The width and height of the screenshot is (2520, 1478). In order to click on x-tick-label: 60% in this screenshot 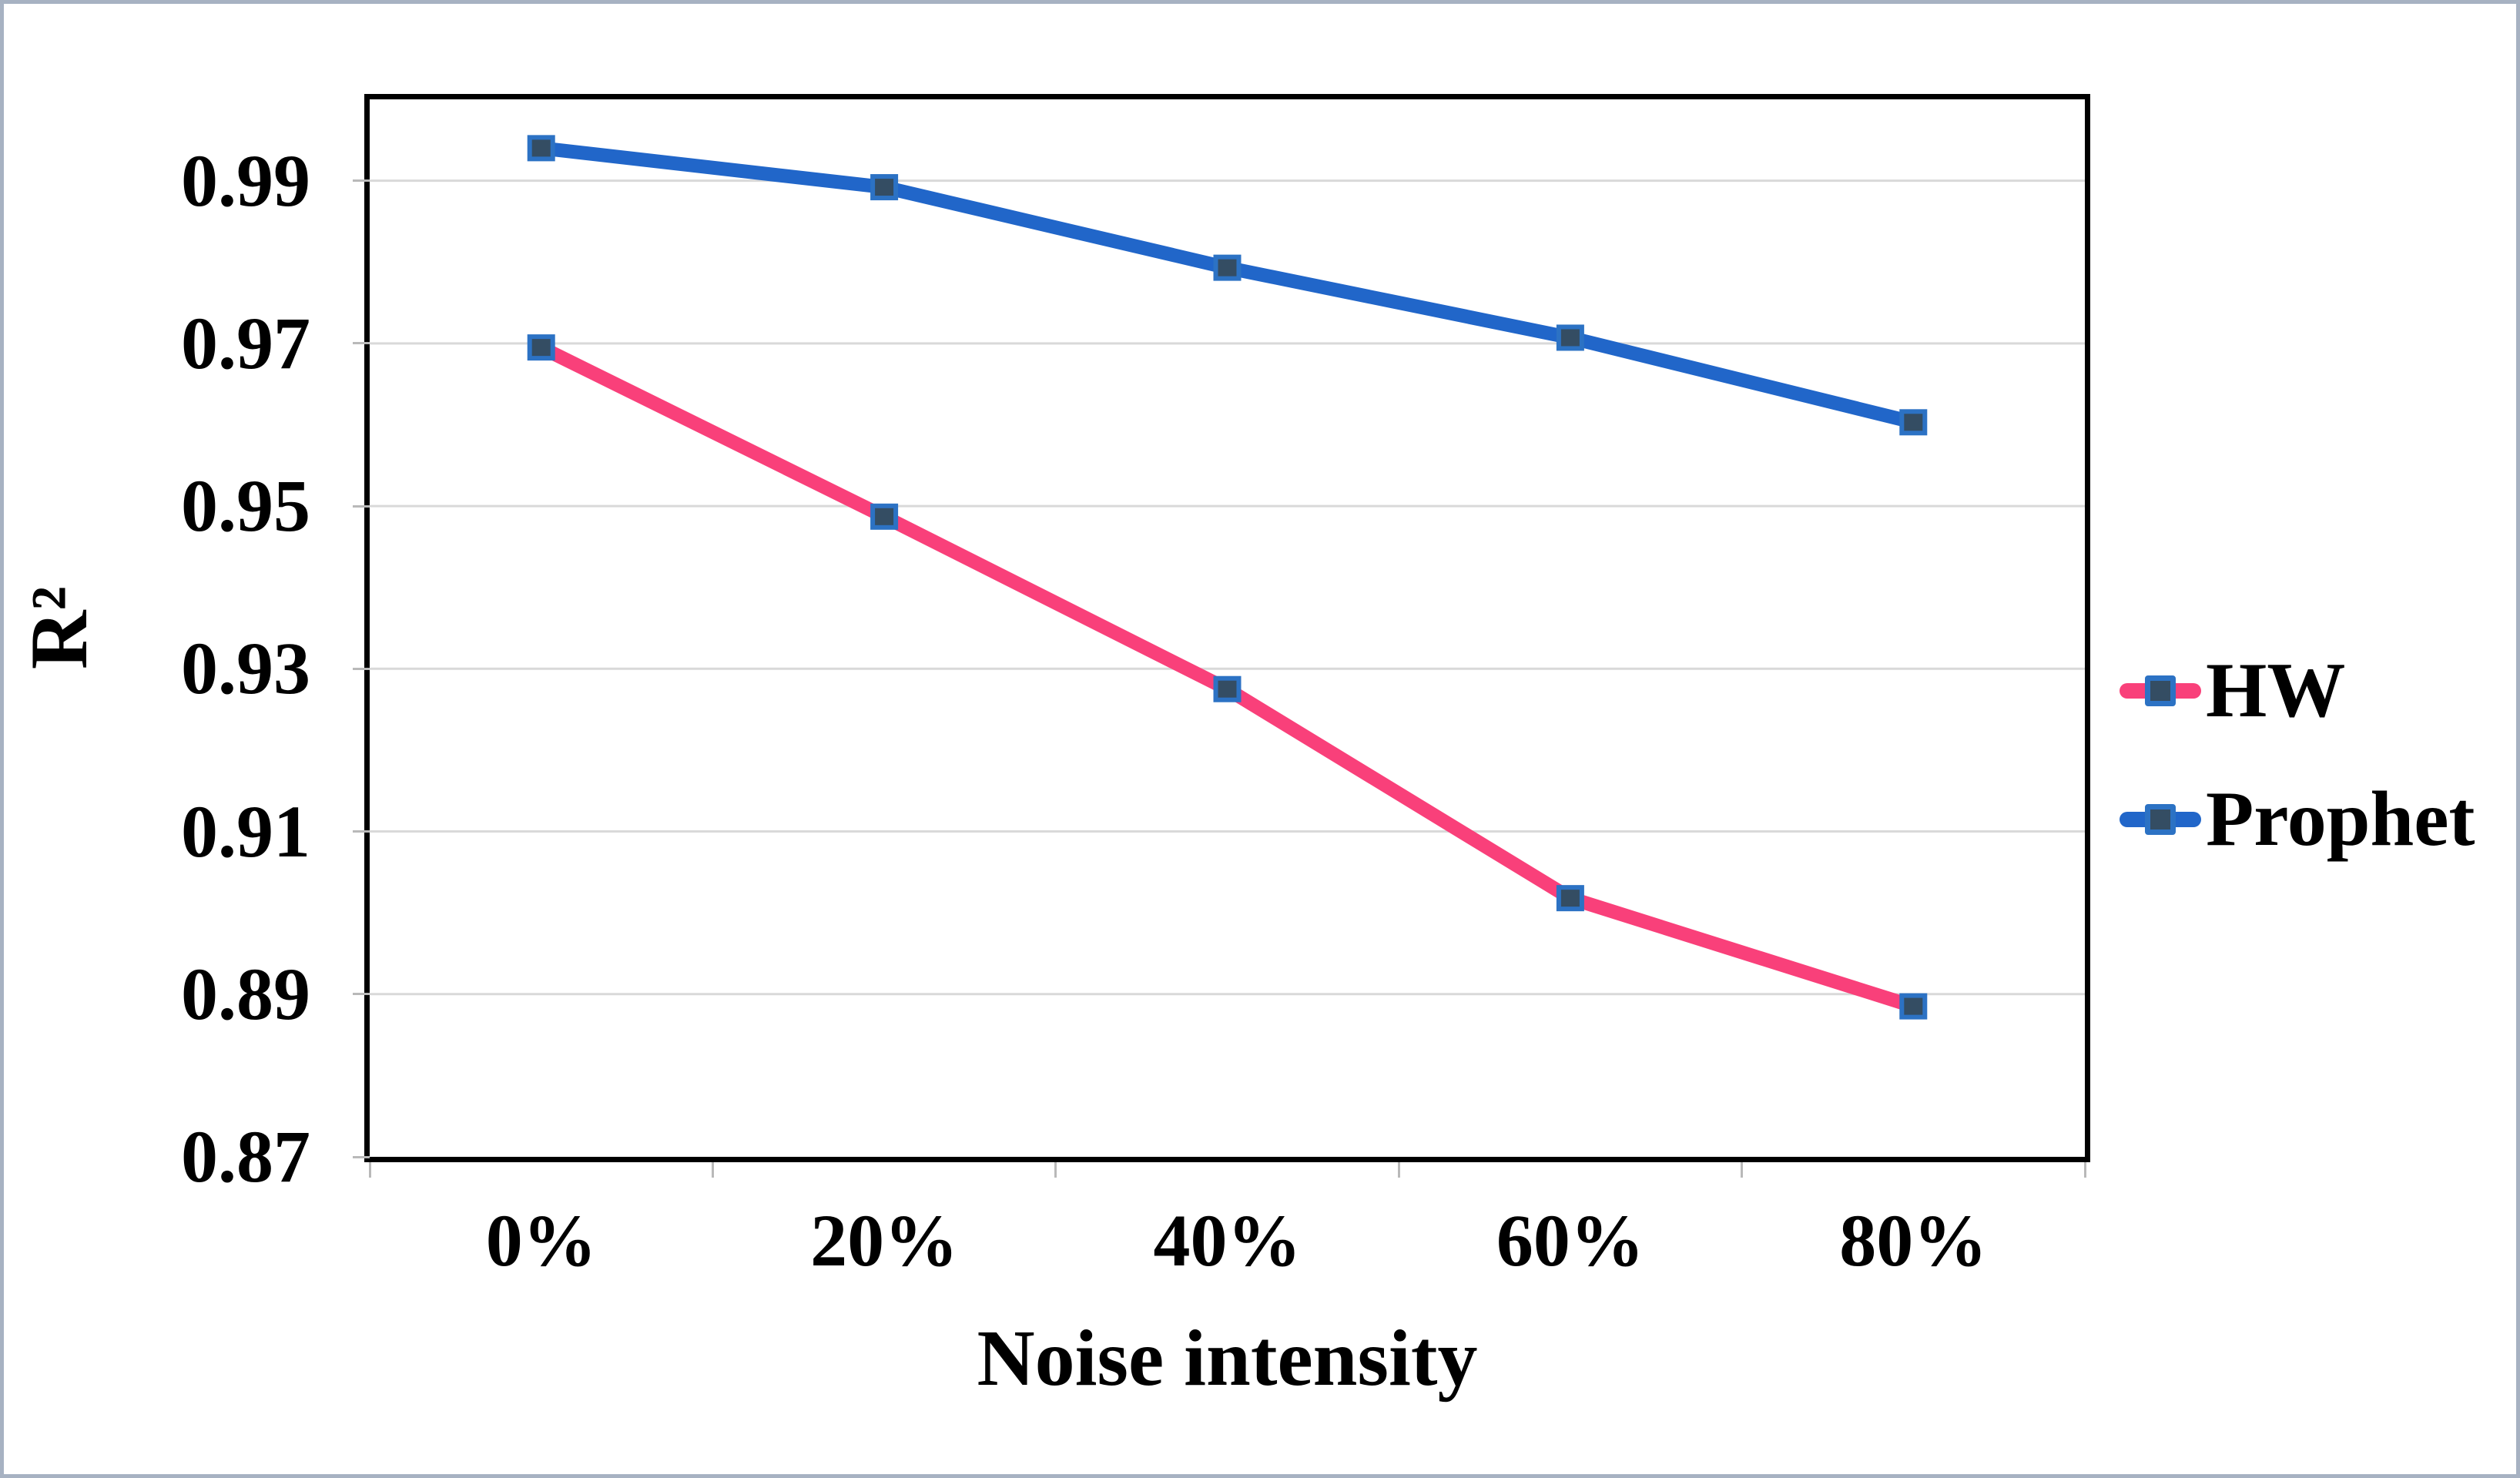, I will do `click(1570, 1240)`.